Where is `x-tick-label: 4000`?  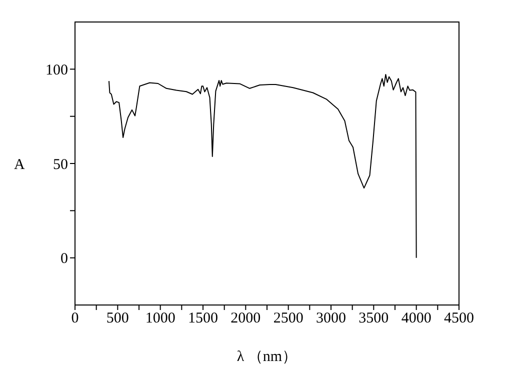
x-tick-label: 4000 is located at coordinates (416, 318).